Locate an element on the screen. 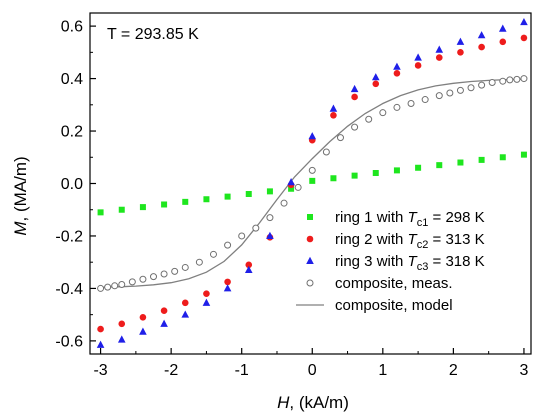 Image resolution: width=550 pixels, height=417 pixels. x-tick-label: 0 is located at coordinates (312, 370).